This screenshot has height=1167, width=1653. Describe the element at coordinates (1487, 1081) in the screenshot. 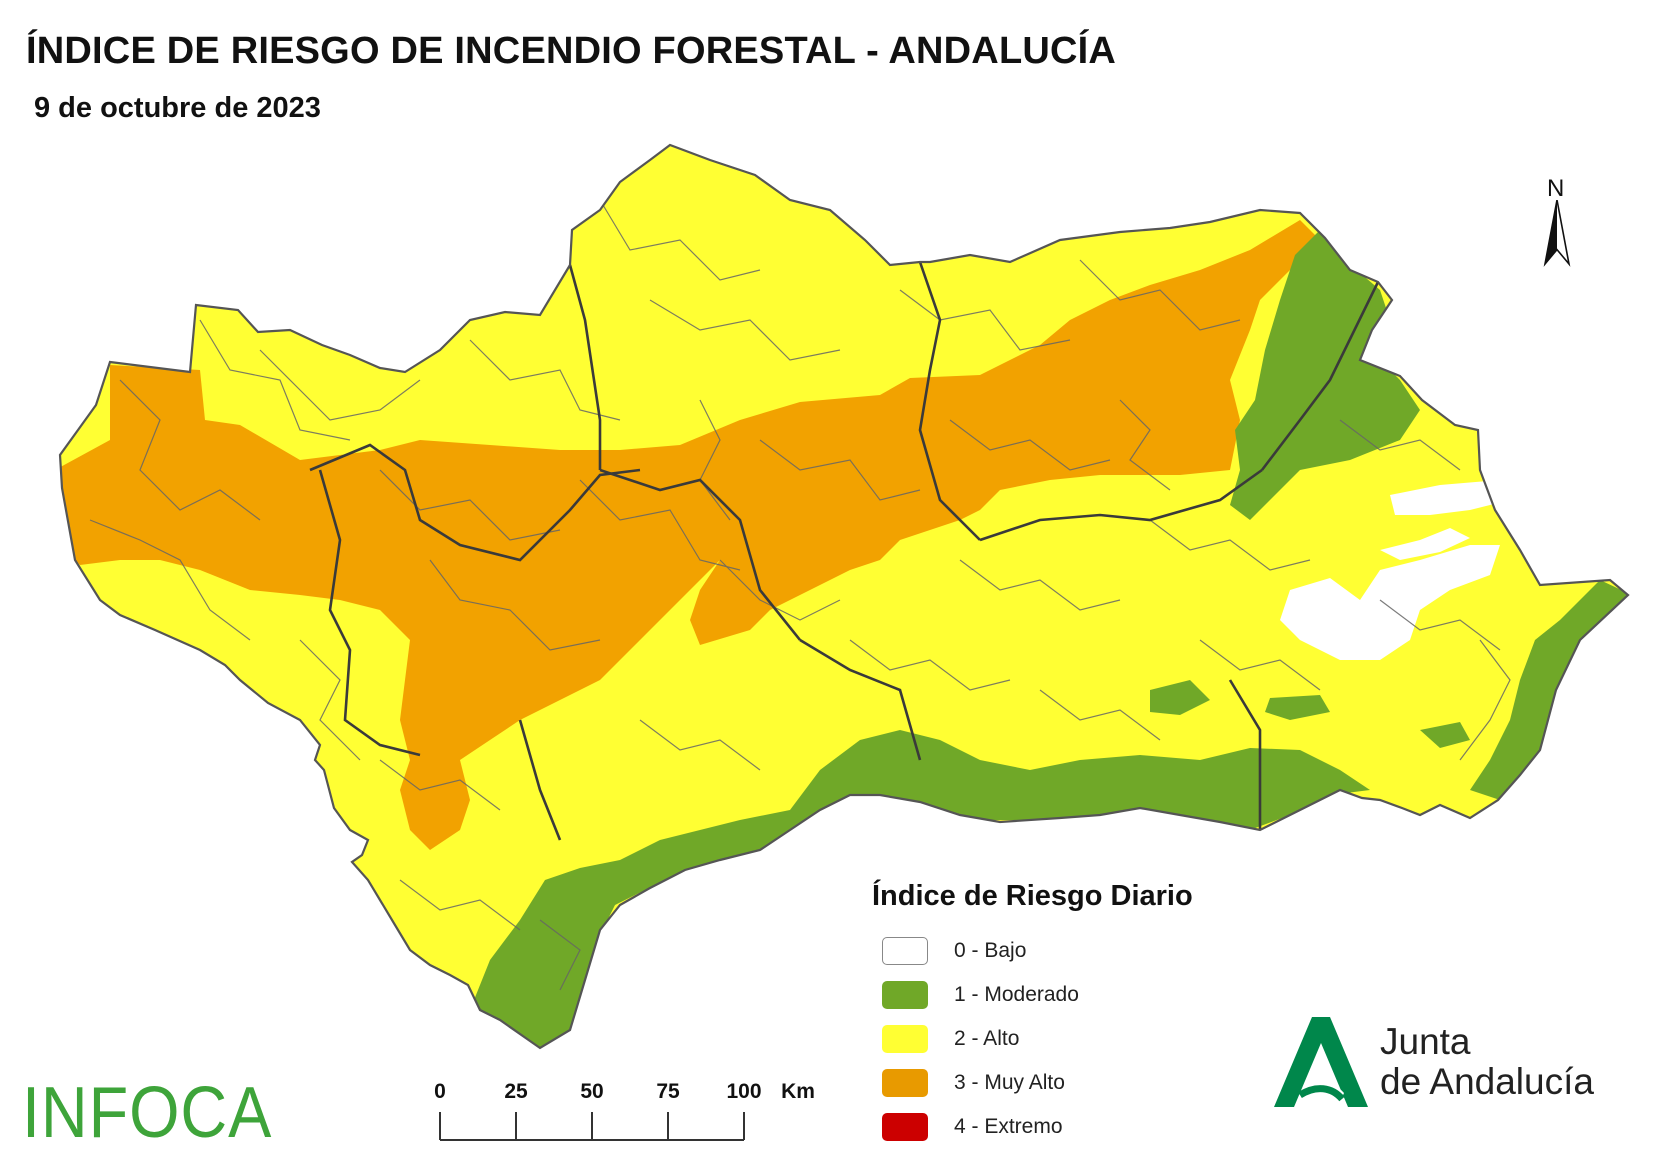

I see `junta-text-line2: de Andalucía` at that location.